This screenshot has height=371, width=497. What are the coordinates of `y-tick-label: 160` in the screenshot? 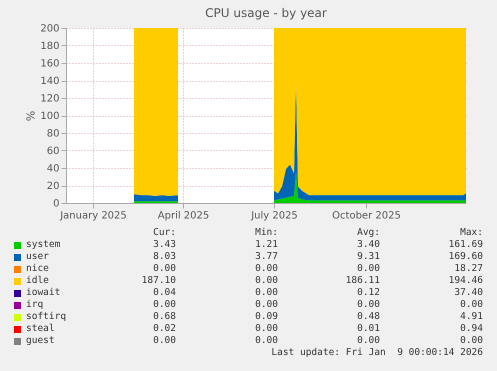 It's located at (50, 64).